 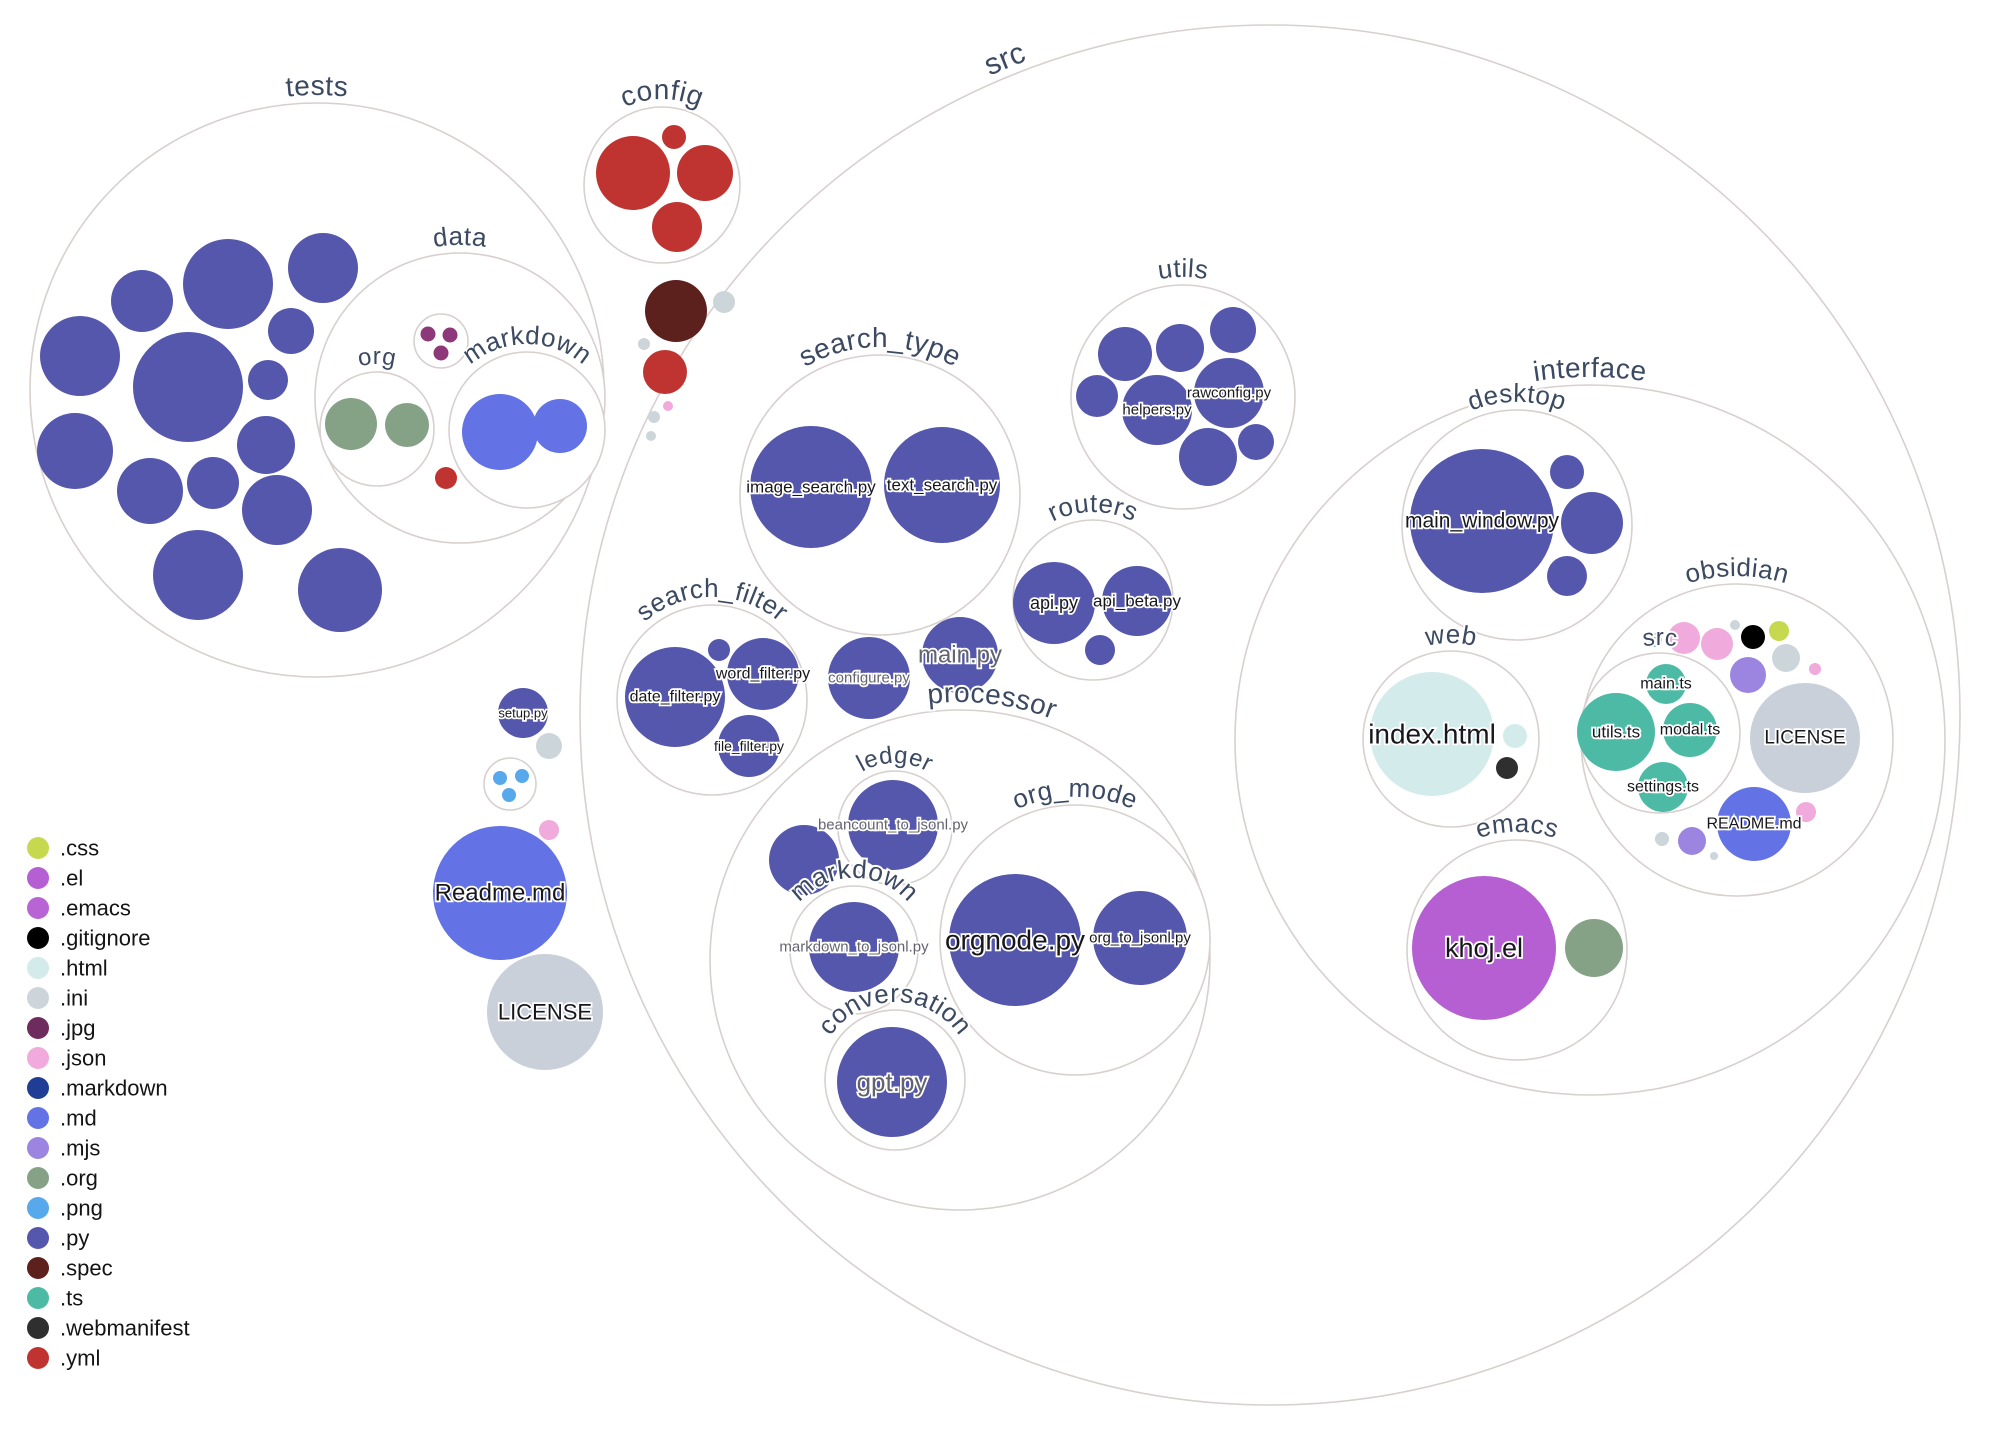 I want to click on file-circle-date_filter.py, so click(x=675, y=697).